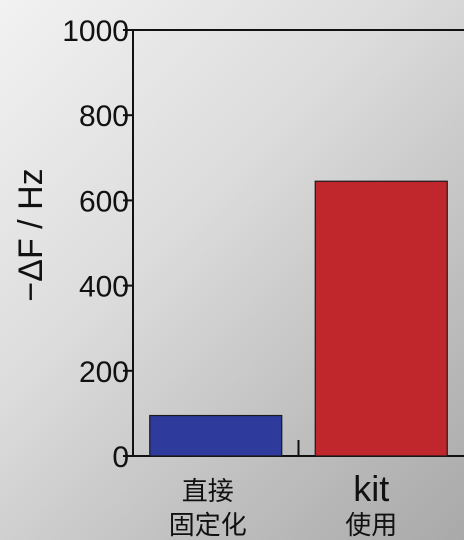  What do you see at coordinates (104, 372) in the screenshot?
I see `y-tick-label: 200` at bounding box center [104, 372].